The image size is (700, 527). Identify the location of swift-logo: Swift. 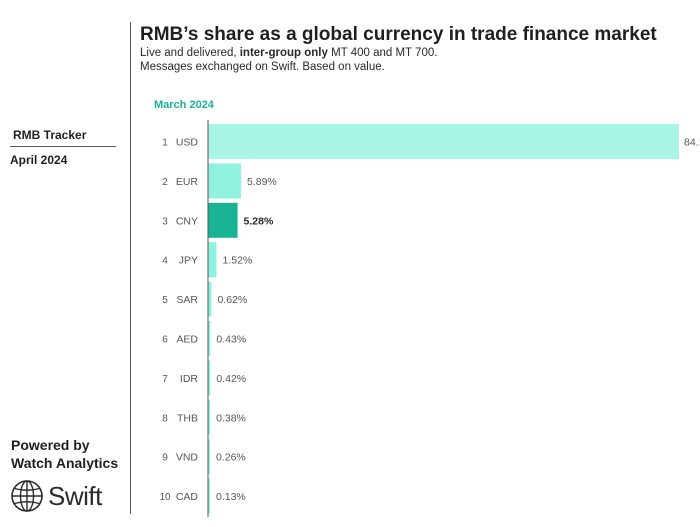
(56, 496).